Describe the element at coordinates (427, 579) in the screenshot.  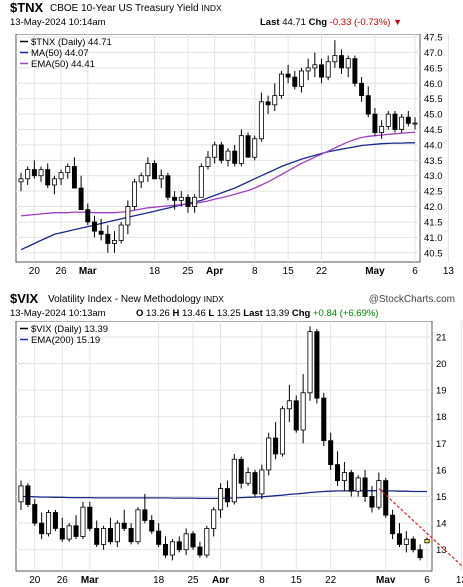
I see `vix-x-tick-label: 6` at that location.